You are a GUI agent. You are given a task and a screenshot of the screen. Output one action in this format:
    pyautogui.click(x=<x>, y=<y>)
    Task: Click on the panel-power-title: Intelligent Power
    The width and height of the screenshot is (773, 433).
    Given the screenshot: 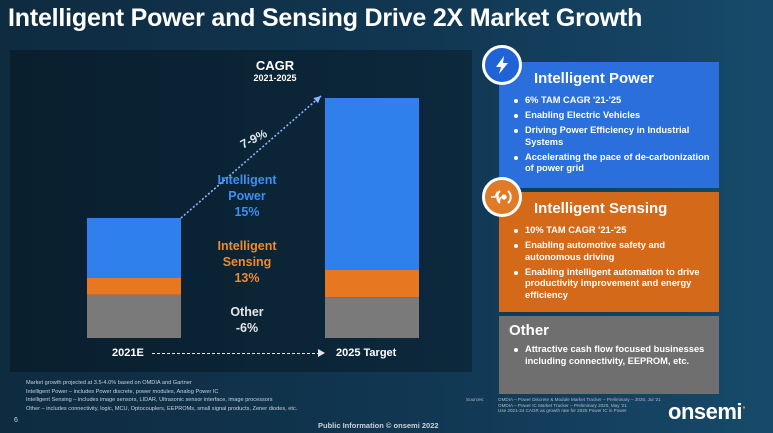 What is the action you would take?
    pyautogui.click(x=594, y=78)
    